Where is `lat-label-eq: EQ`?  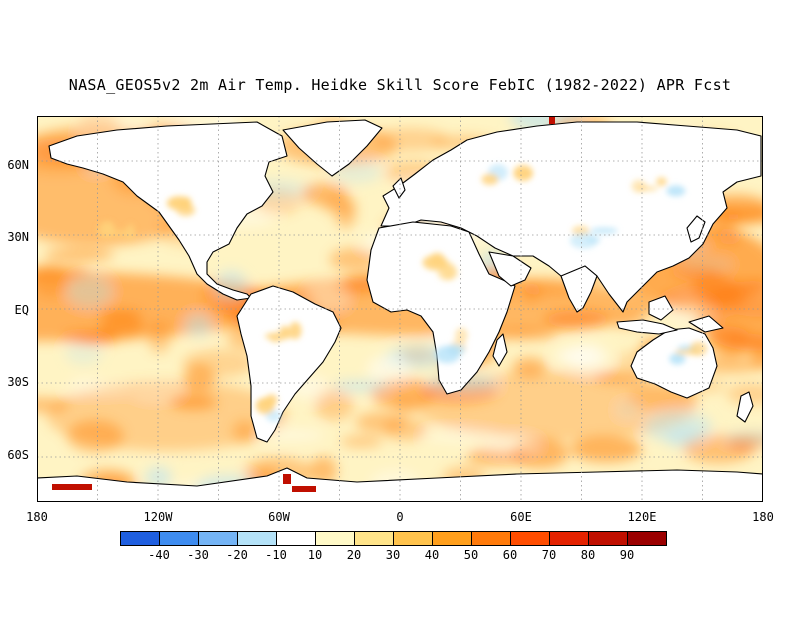 lat-label-eq: EQ is located at coordinates (21, 310).